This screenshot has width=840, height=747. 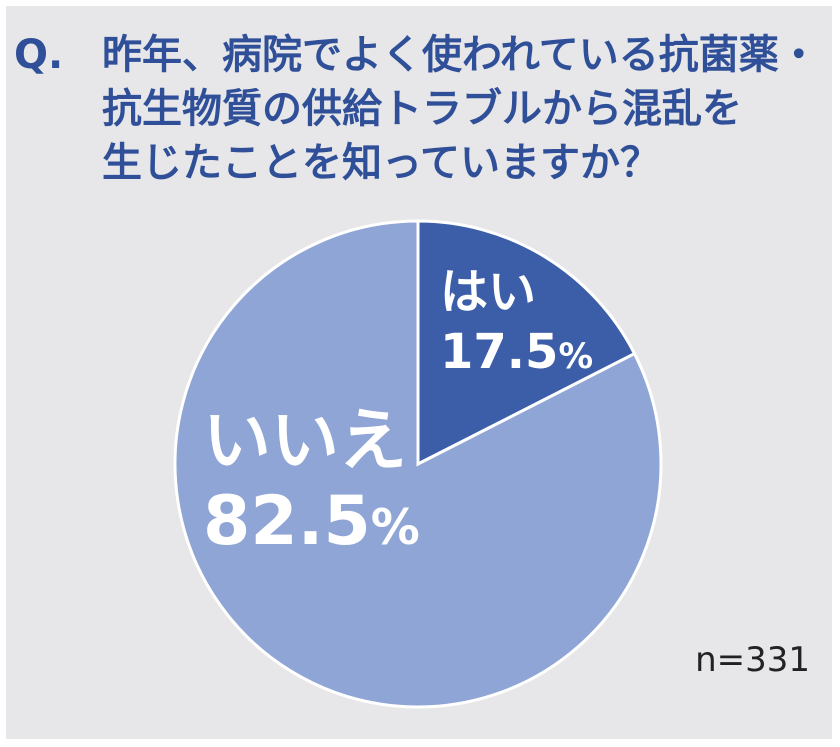 I want to click on slice-label-yes-value: 17.5%, so click(x=516, y=354).